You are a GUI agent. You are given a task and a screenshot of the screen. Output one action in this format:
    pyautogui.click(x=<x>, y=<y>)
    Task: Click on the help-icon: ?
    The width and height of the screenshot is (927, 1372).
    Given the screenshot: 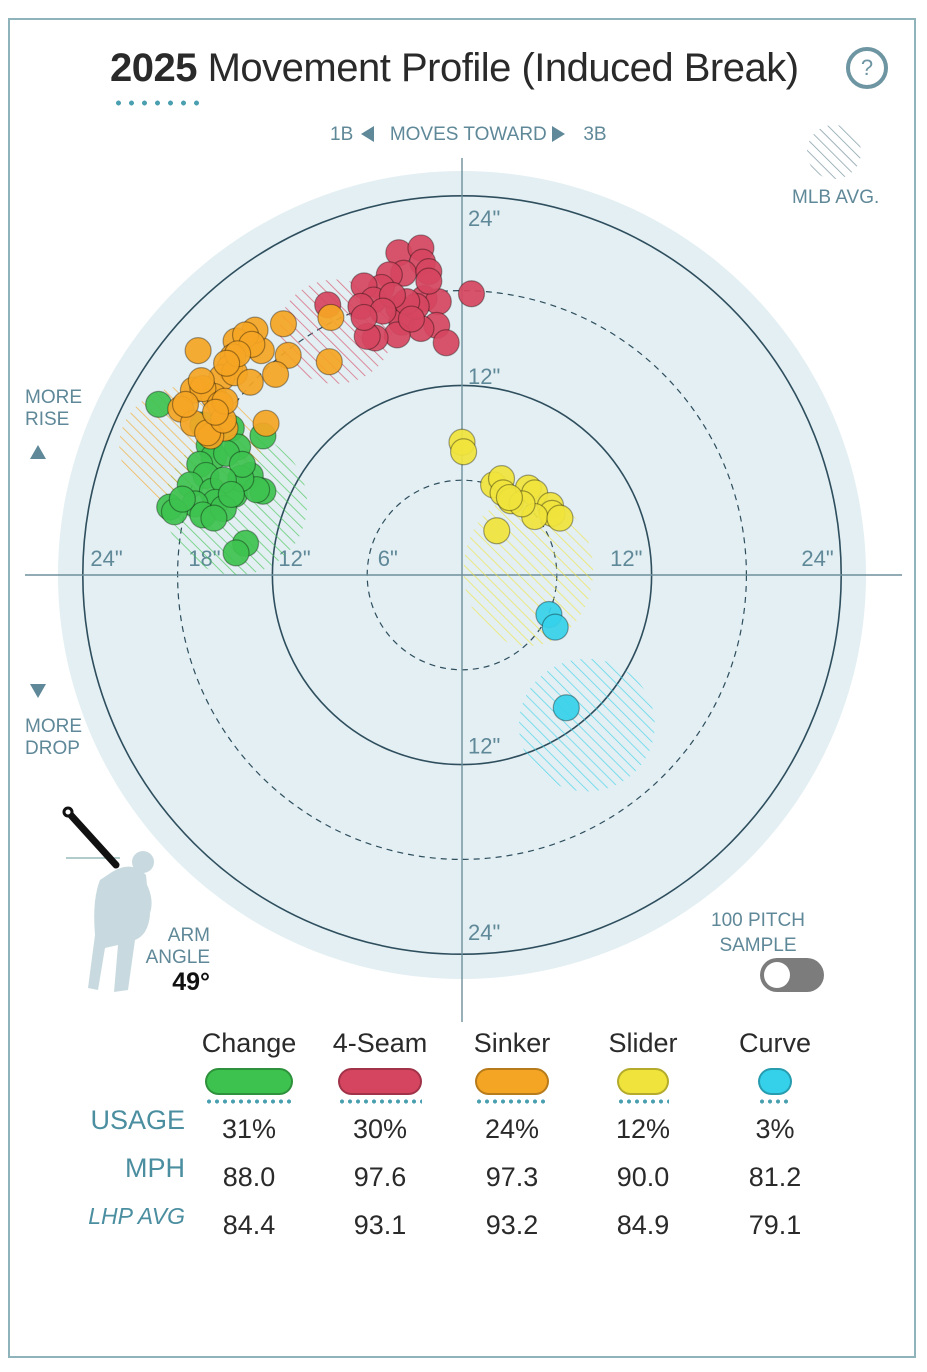 What is the action you would take?
    pyautogui.click(x=867, y=67)
    